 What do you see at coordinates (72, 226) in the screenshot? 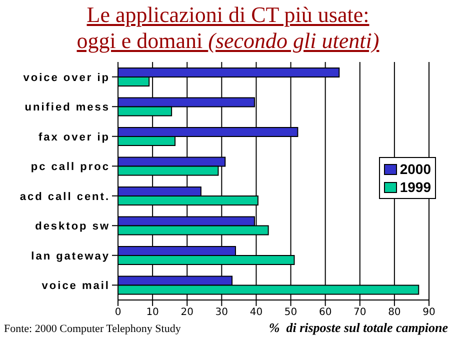
I see `y-tick-label: desktop sw` at bounding box center [72, 226].